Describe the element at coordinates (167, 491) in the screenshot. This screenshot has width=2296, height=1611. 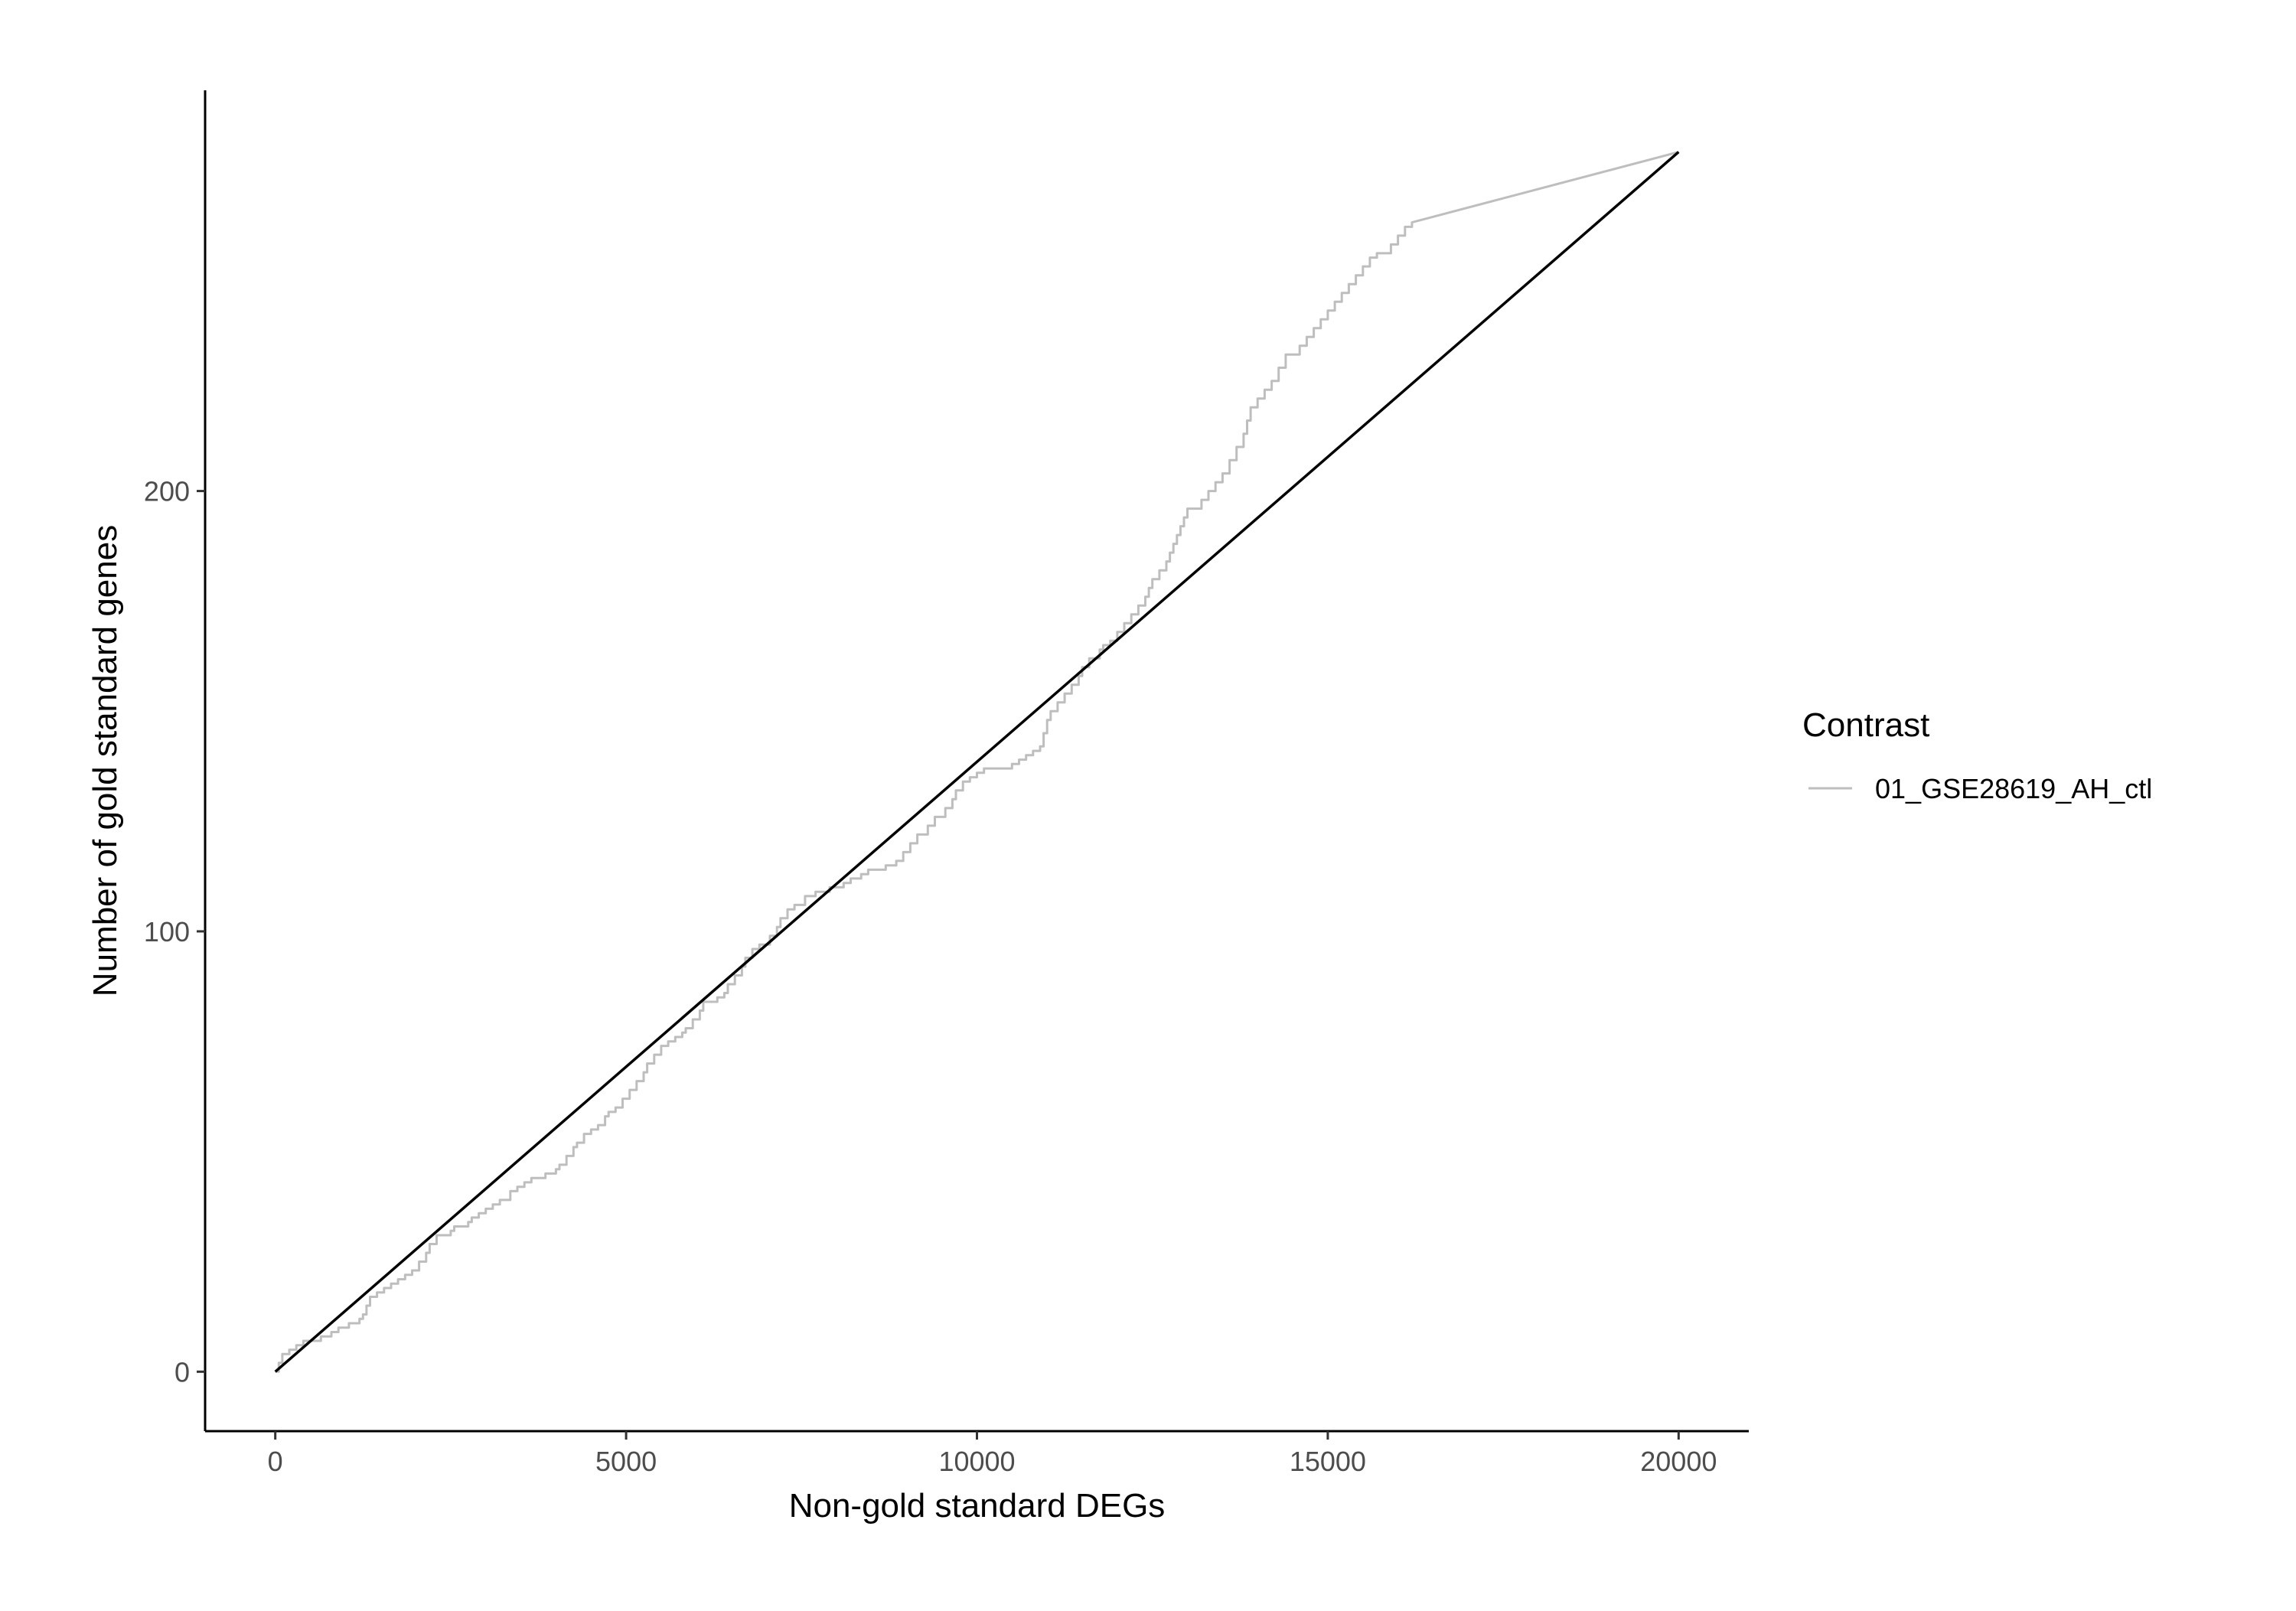
I see `y-tick-label: 200` at that location.